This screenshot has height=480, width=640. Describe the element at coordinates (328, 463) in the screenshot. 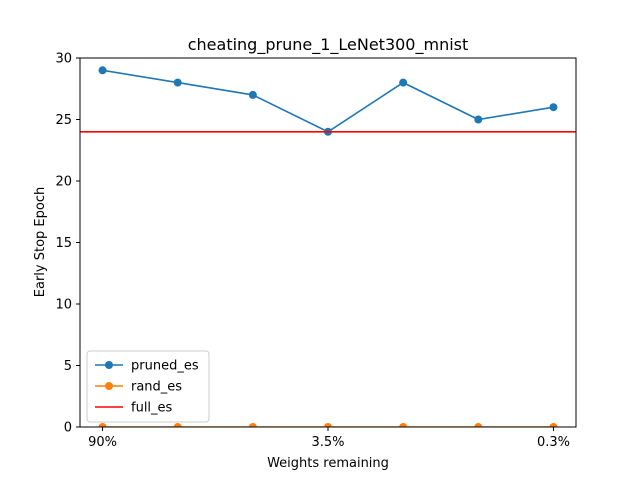

I see `x-axis-label: Weights remaining` at that location.